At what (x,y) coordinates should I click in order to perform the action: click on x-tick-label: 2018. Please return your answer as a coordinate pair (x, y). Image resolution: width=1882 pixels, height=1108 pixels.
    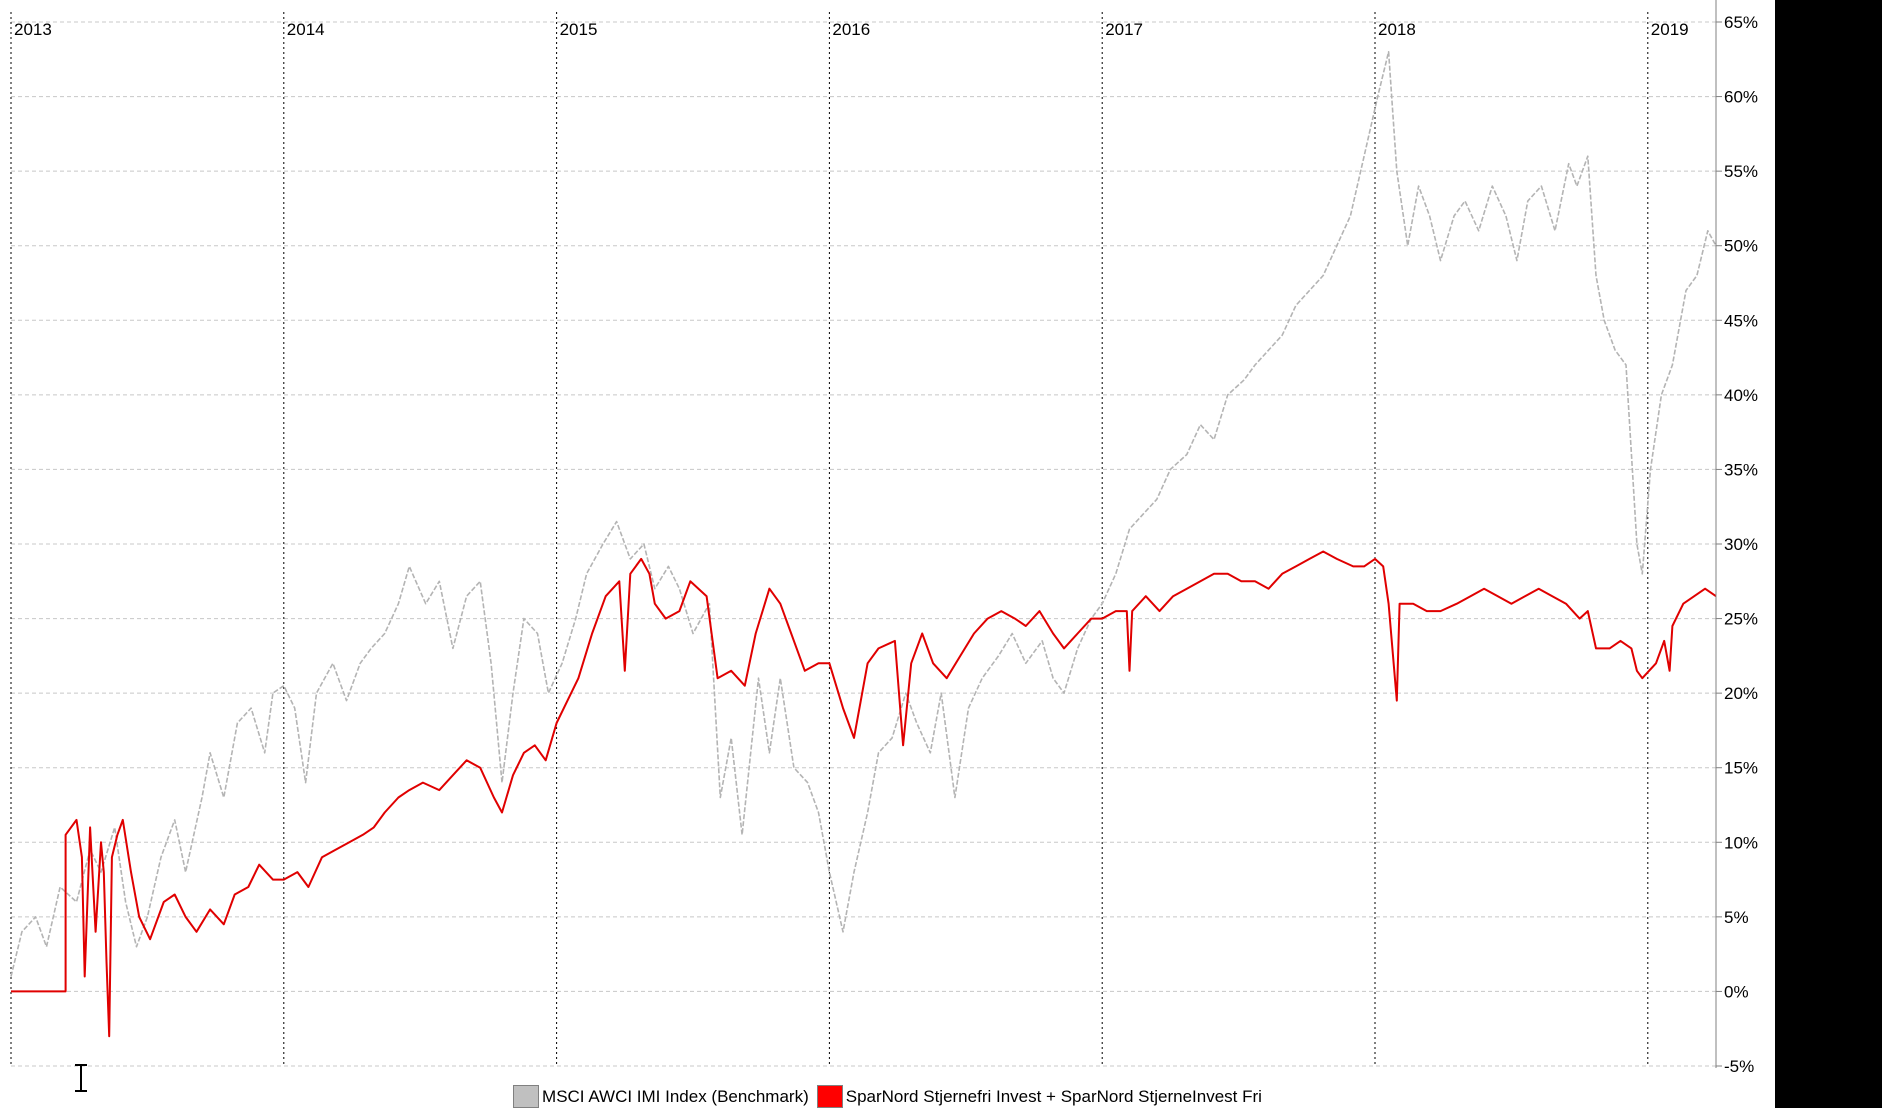
    Looking at the image, I should click on (1397, 29).